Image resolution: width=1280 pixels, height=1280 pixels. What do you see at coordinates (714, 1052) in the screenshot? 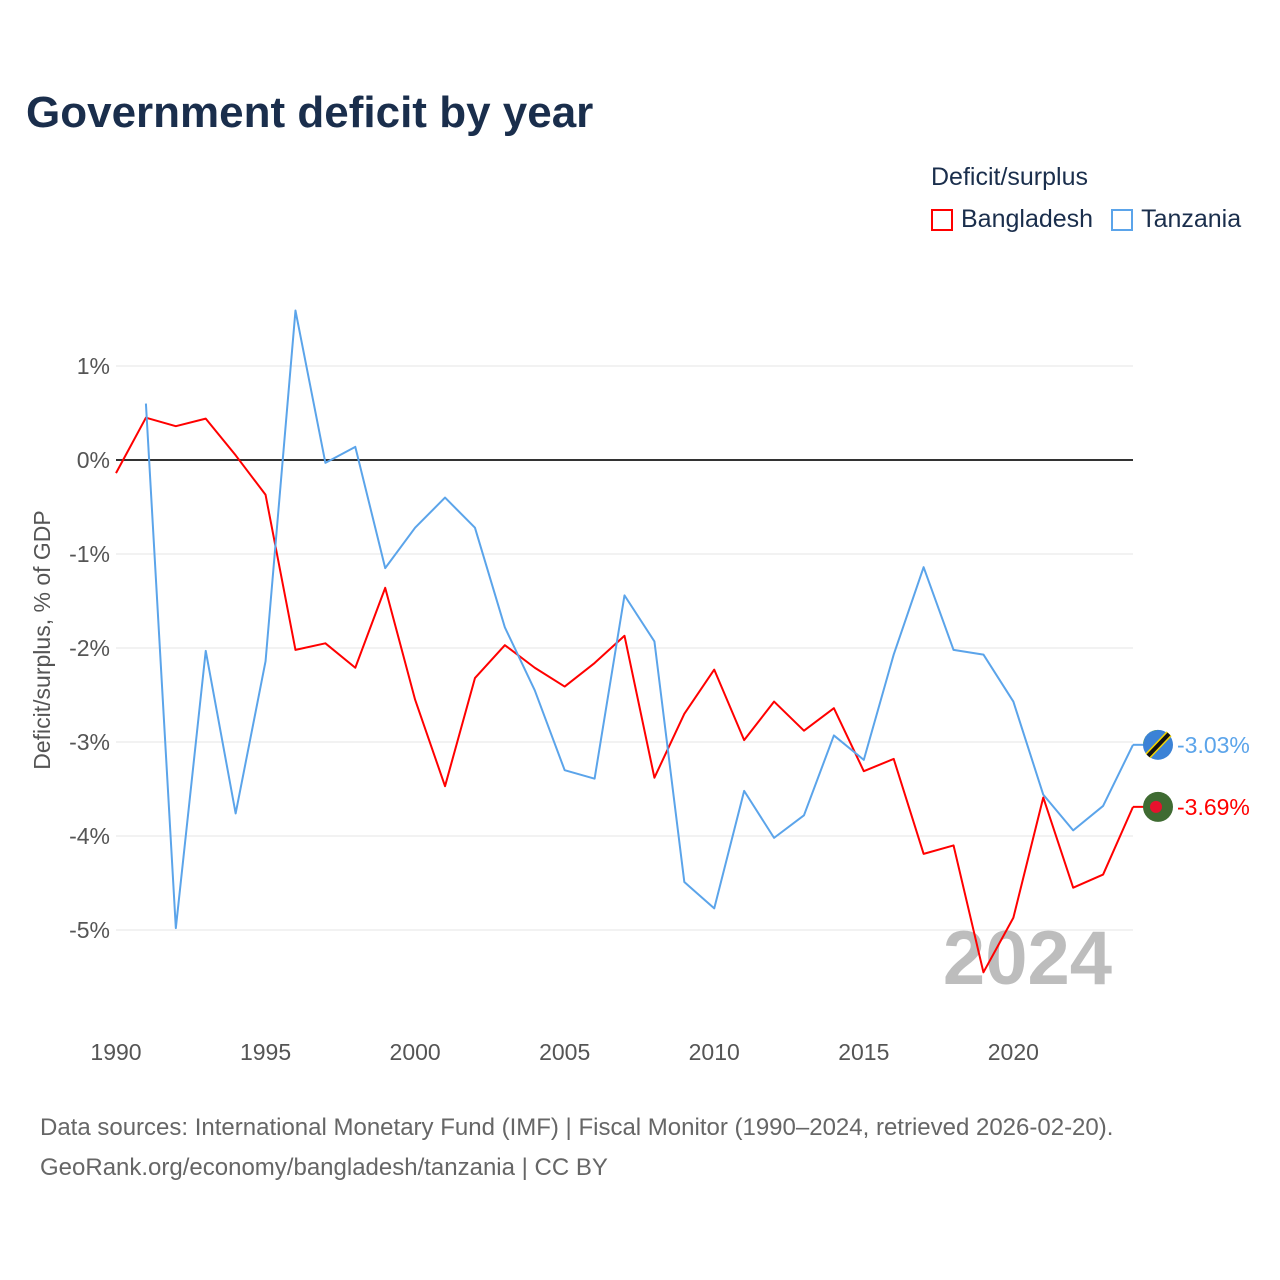
I see `x-tick-label: 2010` at bounding box center [714, 1052].